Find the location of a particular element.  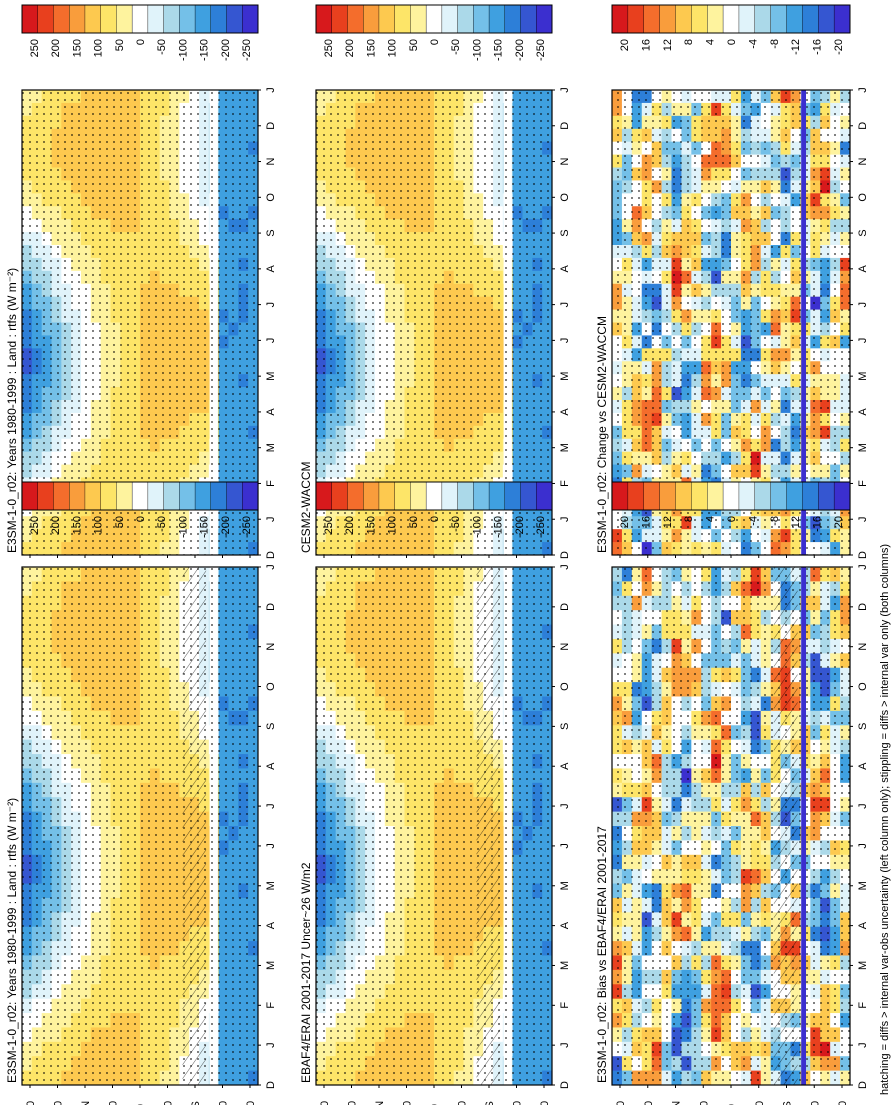

colorbar: 20 16 12 8 4 0 -4 -8 -12 -16 -20 is located at coordinates (731, 29).